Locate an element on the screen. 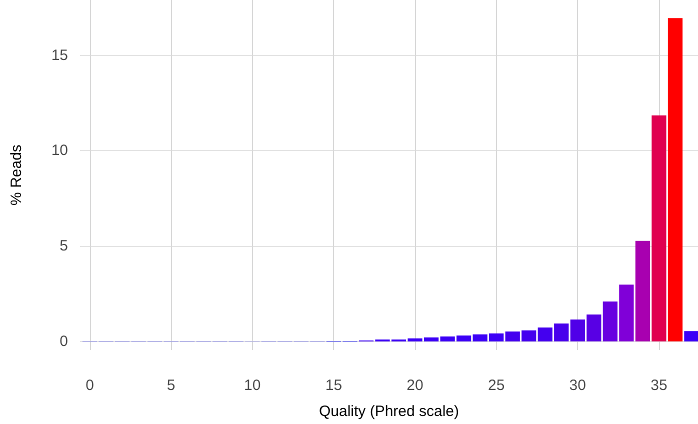 The width and height of the screenshot is (698, 424). x-tick-label: 35 is located at coordinates (659, 385).